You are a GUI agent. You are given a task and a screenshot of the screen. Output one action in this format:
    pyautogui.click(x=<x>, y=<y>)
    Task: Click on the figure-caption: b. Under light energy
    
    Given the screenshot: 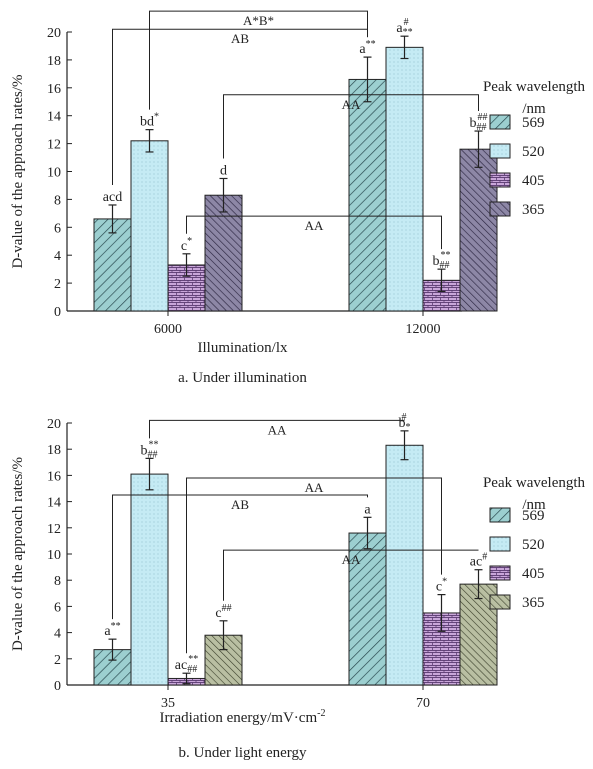 What is the action you would take?
    pyautogui.click(x=242, y=753)
    